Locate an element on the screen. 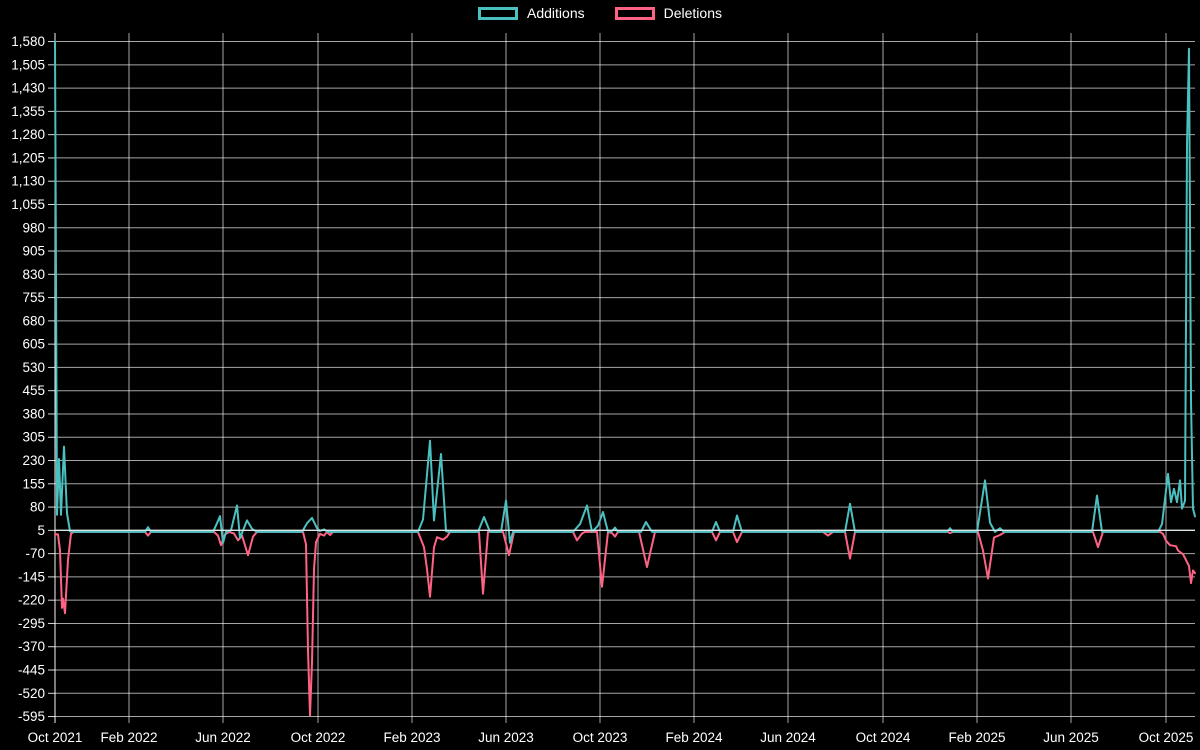 The image size is (1200, 750). y-axis-tick-label: 1,205 is located at coordinates (28, 157).